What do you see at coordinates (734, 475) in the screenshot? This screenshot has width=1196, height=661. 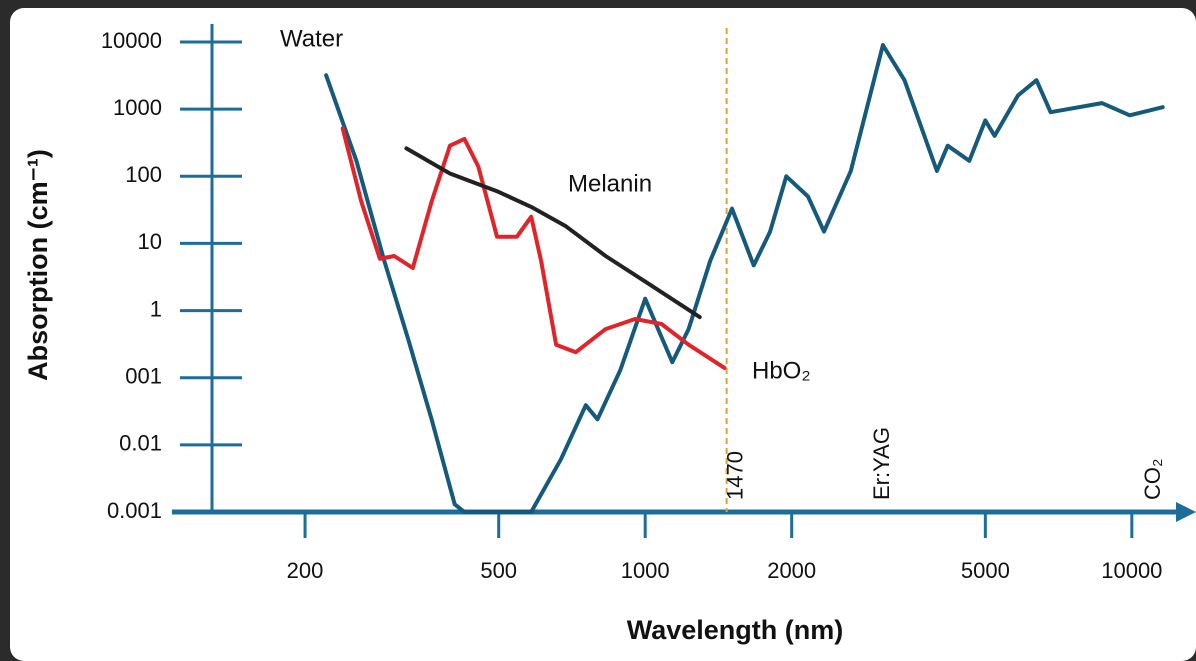 I see `marker-label: 1470` at bounding box center [734, 475].